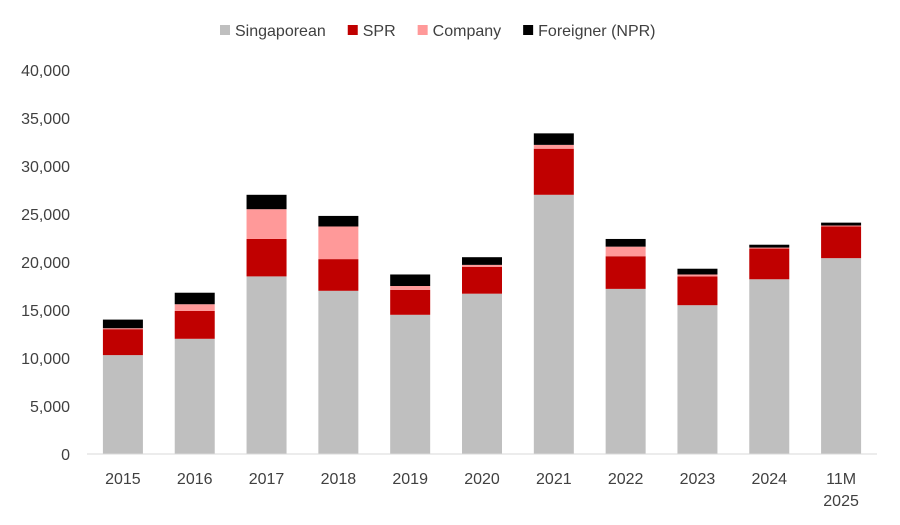 The width and height of the screenshot is (900, 525). What do you see at coordinates (625, 272) in the screenshot?
I see `bar-2022-spr` at bounding box center [625, 272].